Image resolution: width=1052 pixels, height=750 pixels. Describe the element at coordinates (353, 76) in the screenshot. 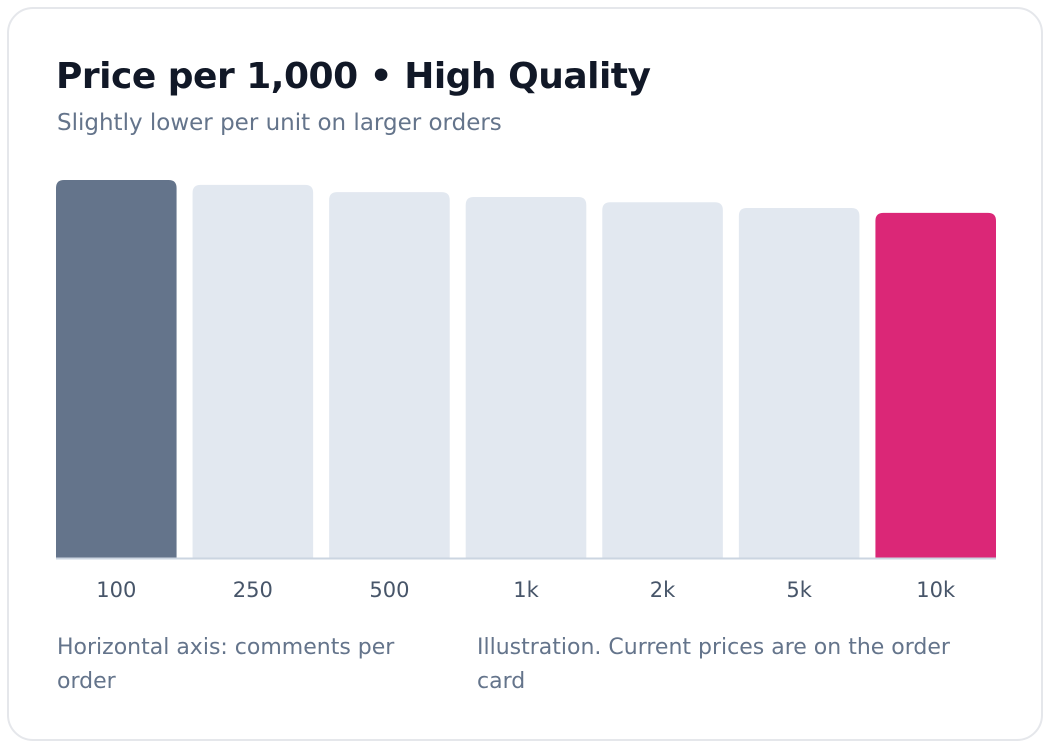

I see `chart-title: Price per 1,000 • High Quality` at that location.